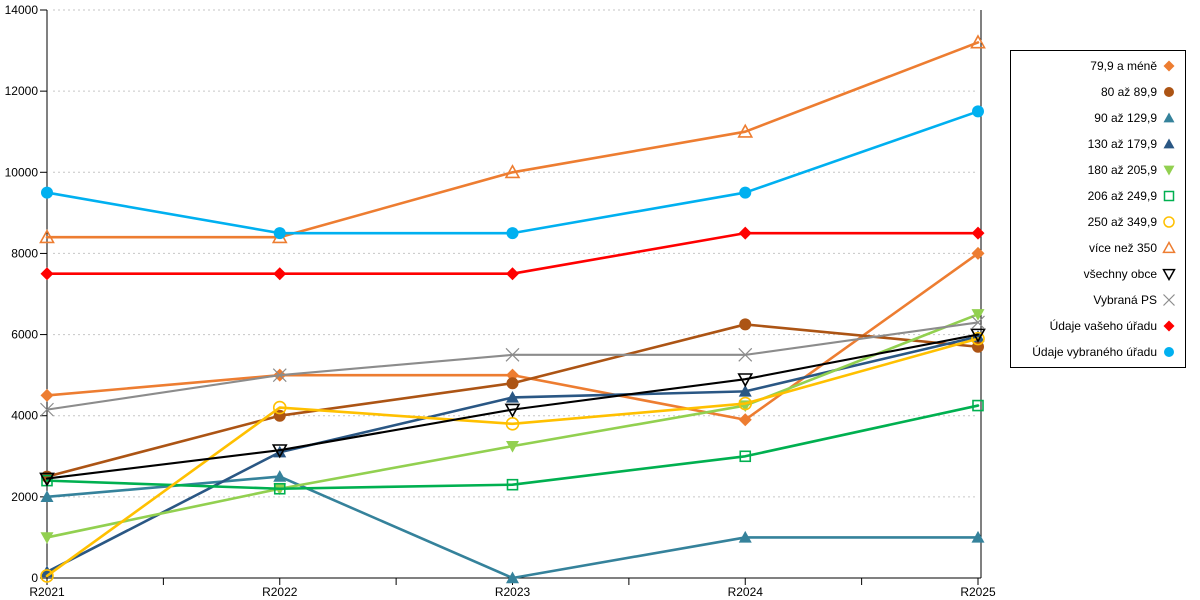 The height and width of the screenshot is (600, 1200). I want to click on legend-item-2: 90 až 129,9, so click(1096, 118).